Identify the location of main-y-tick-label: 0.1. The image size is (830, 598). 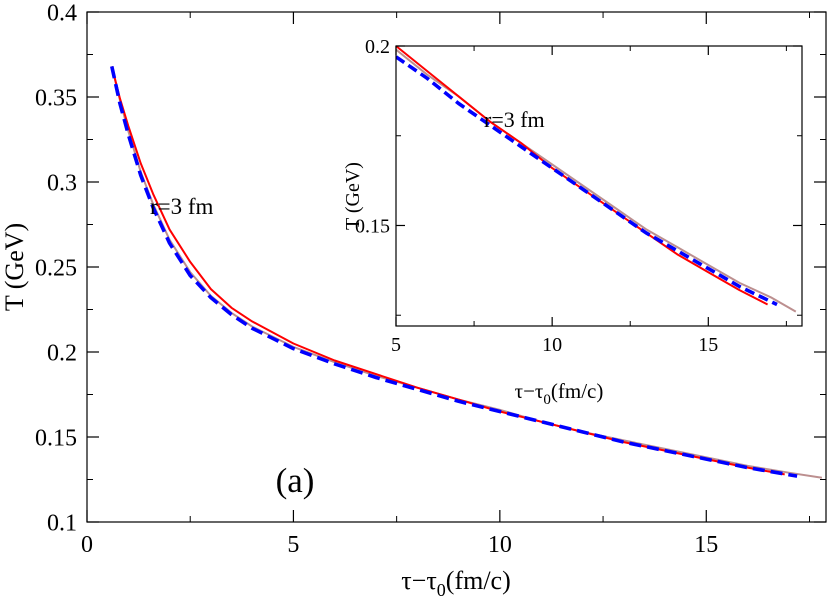
(62, 523).